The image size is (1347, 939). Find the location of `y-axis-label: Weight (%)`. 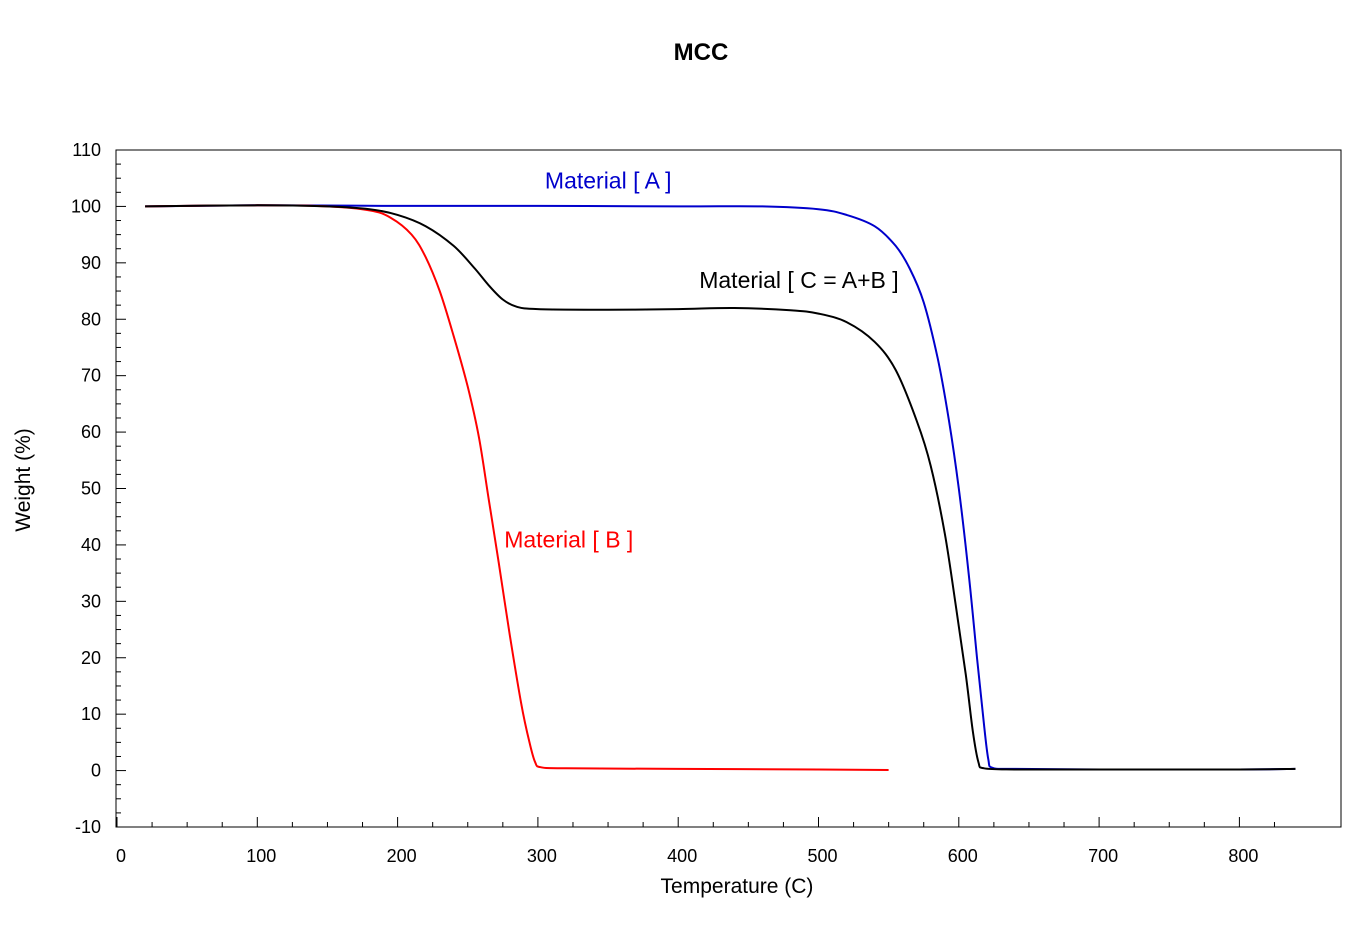

y-axis-label: Weight (%) is located at coordinates (23, 479).